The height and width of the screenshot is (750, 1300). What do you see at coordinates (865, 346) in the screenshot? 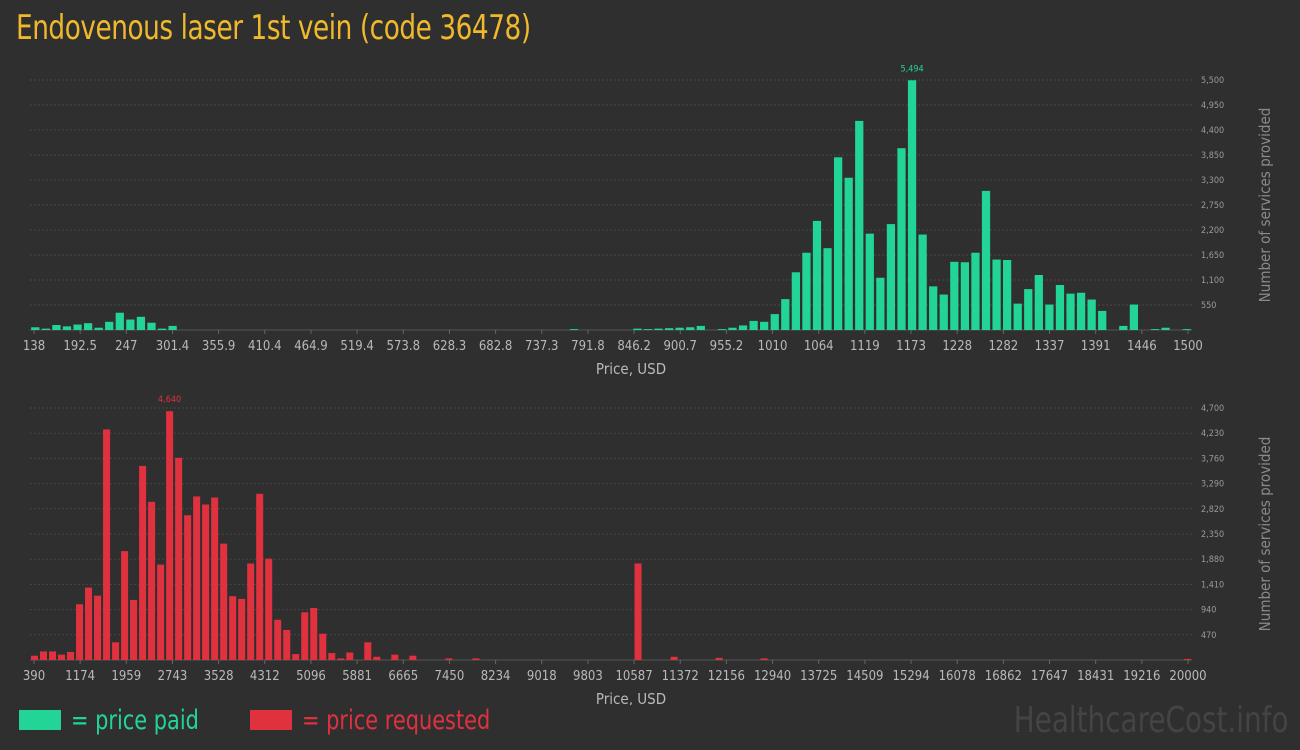
I see `x-tick-label: 1119` at bounding box center [865, 346].